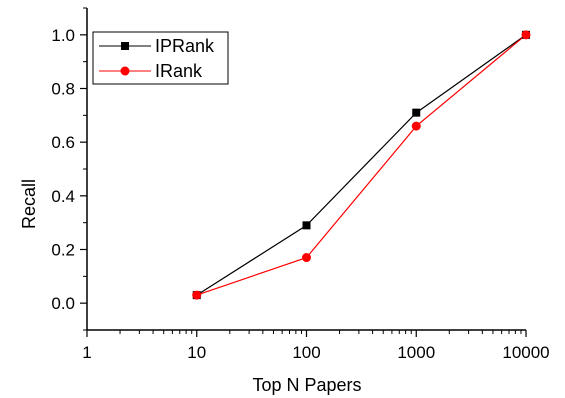 The width and height of the screenshot is (565, 398). I want to click on legend-marker-iprank, so click(125, 46).